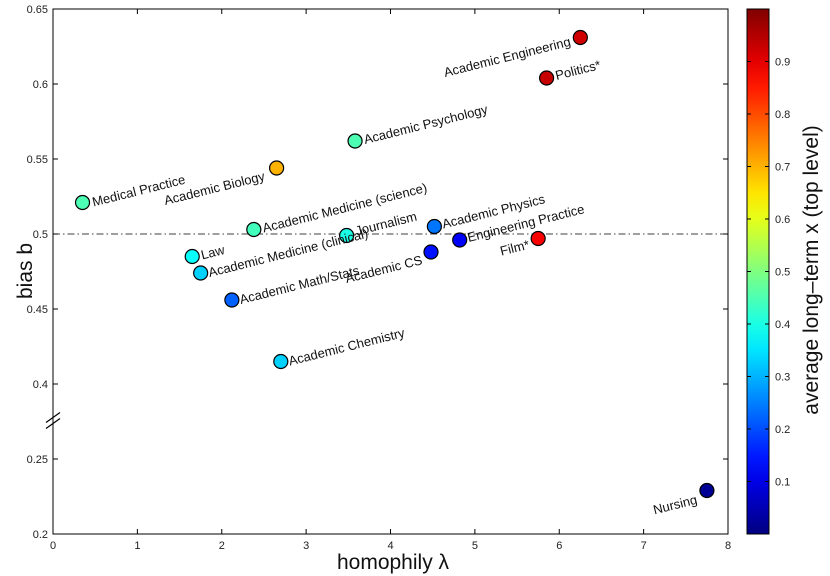  I want to click on colorbar-tick-label: 0.3, so click(782, 378).